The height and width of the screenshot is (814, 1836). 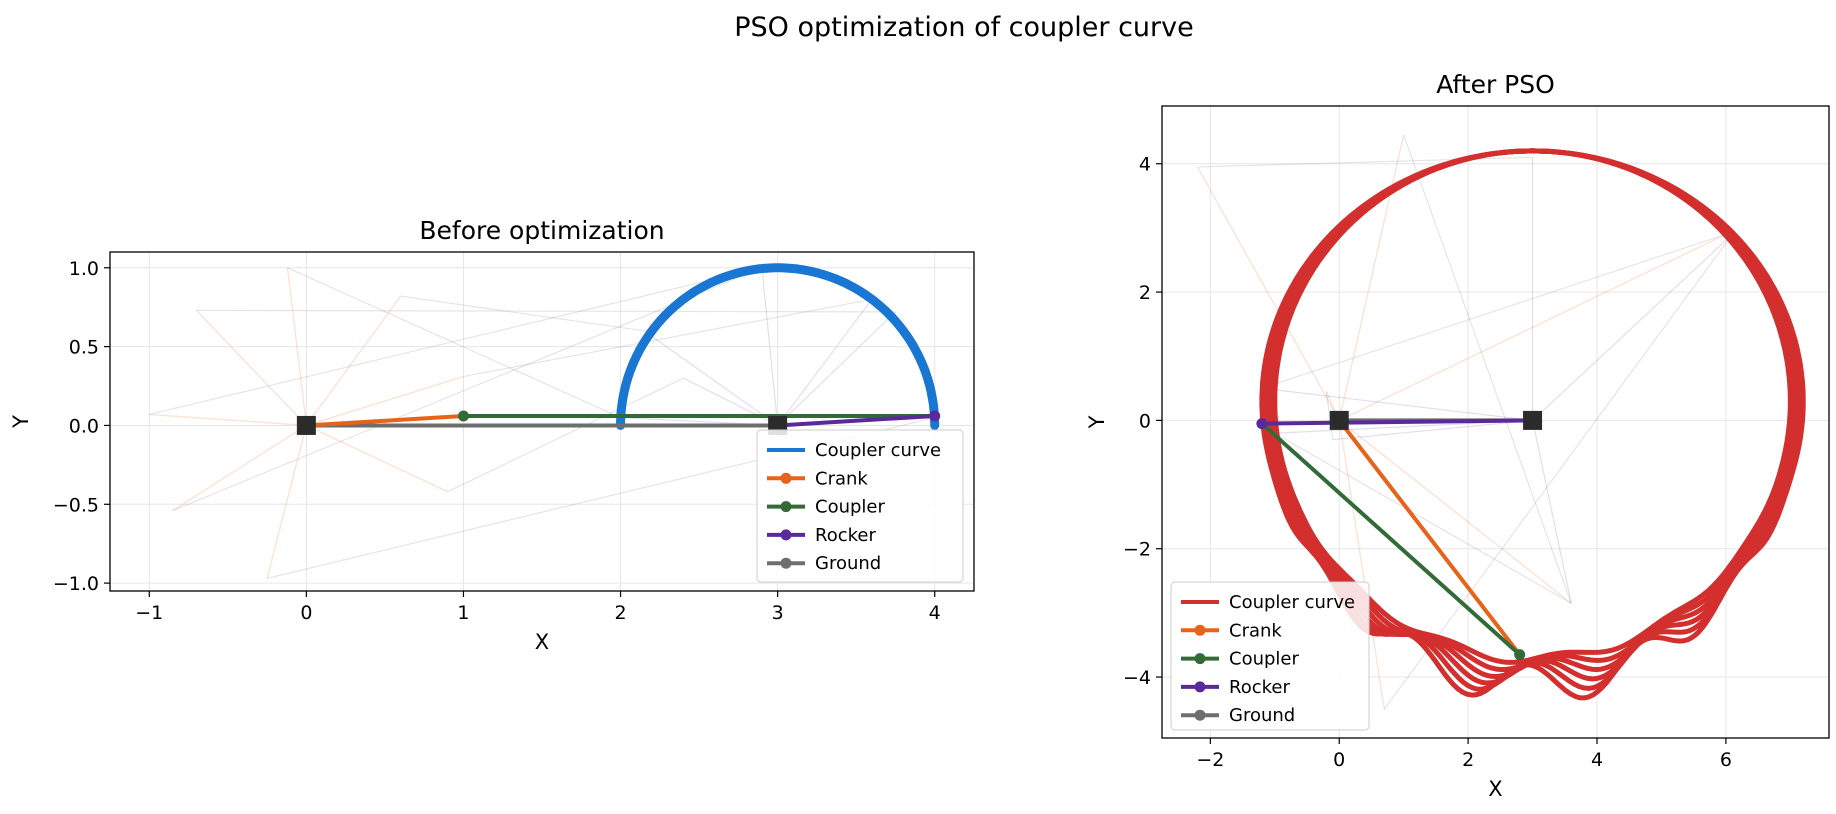 What do you see at coordinates (778, 613) in the screenshot?
I see `x-tick-label: 3` at bounding box center [778, 613].